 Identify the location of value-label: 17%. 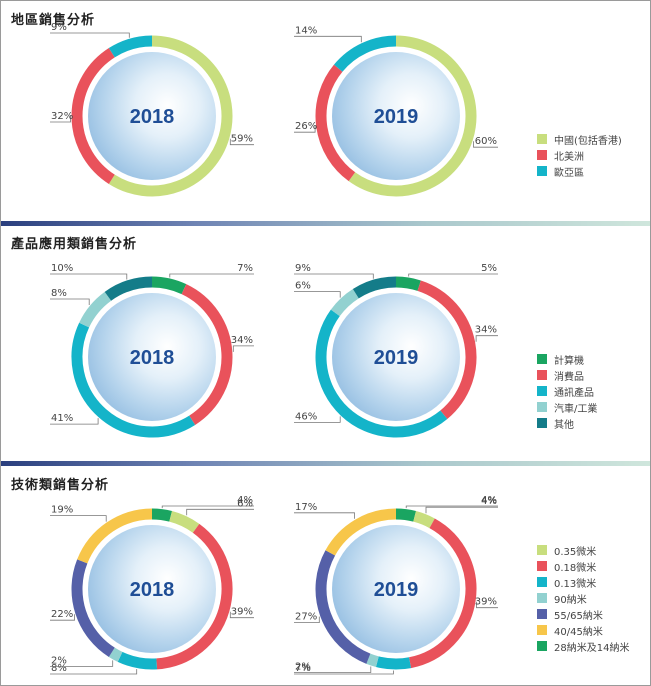
(306, 507).